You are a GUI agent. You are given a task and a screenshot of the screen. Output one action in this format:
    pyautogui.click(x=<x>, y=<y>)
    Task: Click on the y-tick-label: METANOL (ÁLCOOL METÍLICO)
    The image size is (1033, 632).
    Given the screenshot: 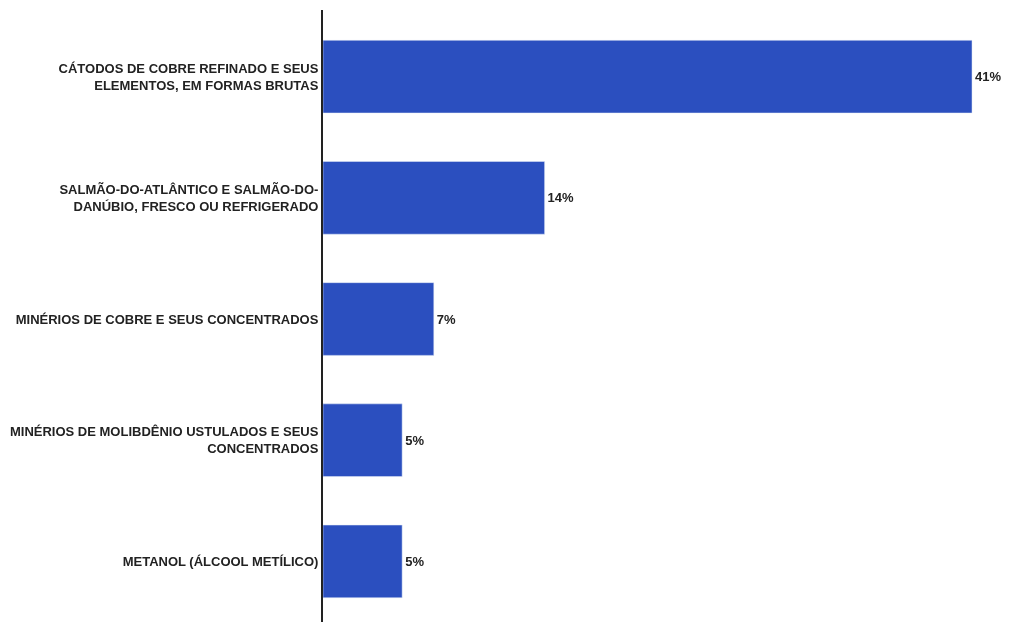 What is the action you would take?
    pyautogui.click(x=220, y=561)
    